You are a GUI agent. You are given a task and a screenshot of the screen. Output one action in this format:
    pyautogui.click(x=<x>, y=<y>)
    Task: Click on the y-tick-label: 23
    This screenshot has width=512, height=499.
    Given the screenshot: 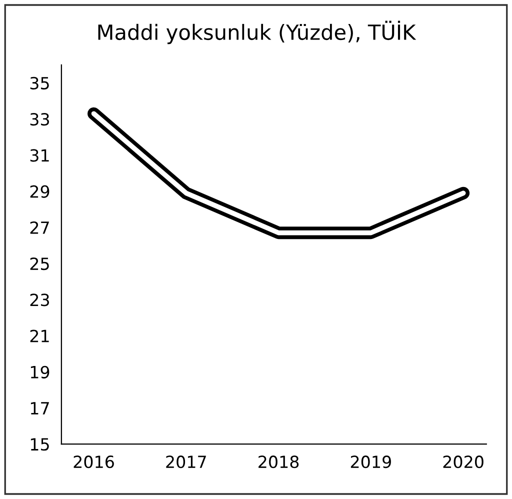 What is the action you would take?
    pyautogui.click(x=39, y=300)
    